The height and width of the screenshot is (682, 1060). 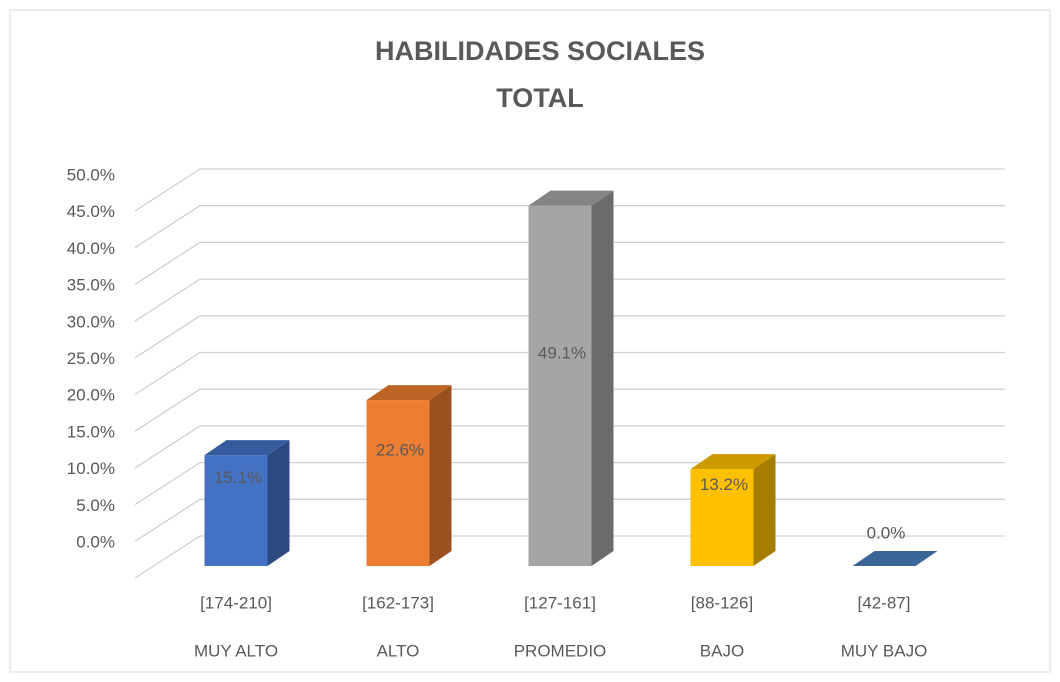 I want to click on data-label: 13.2%, so click(x=724, y=484).